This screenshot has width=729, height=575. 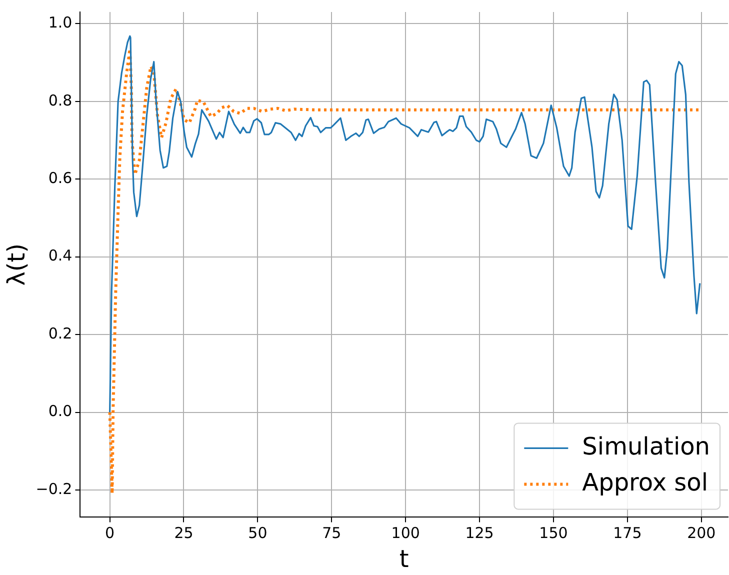 What do you see at coordinates (184, 533) in the screenshot?
I see `x-tick-label: 25` at bounding box center [184, 533].